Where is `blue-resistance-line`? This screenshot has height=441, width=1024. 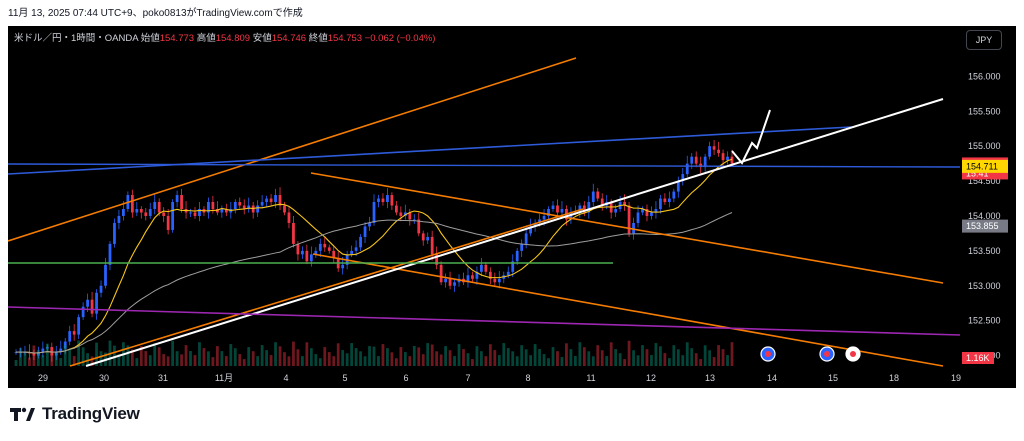 blue-resistance-line is located at coordinates (430, 150).